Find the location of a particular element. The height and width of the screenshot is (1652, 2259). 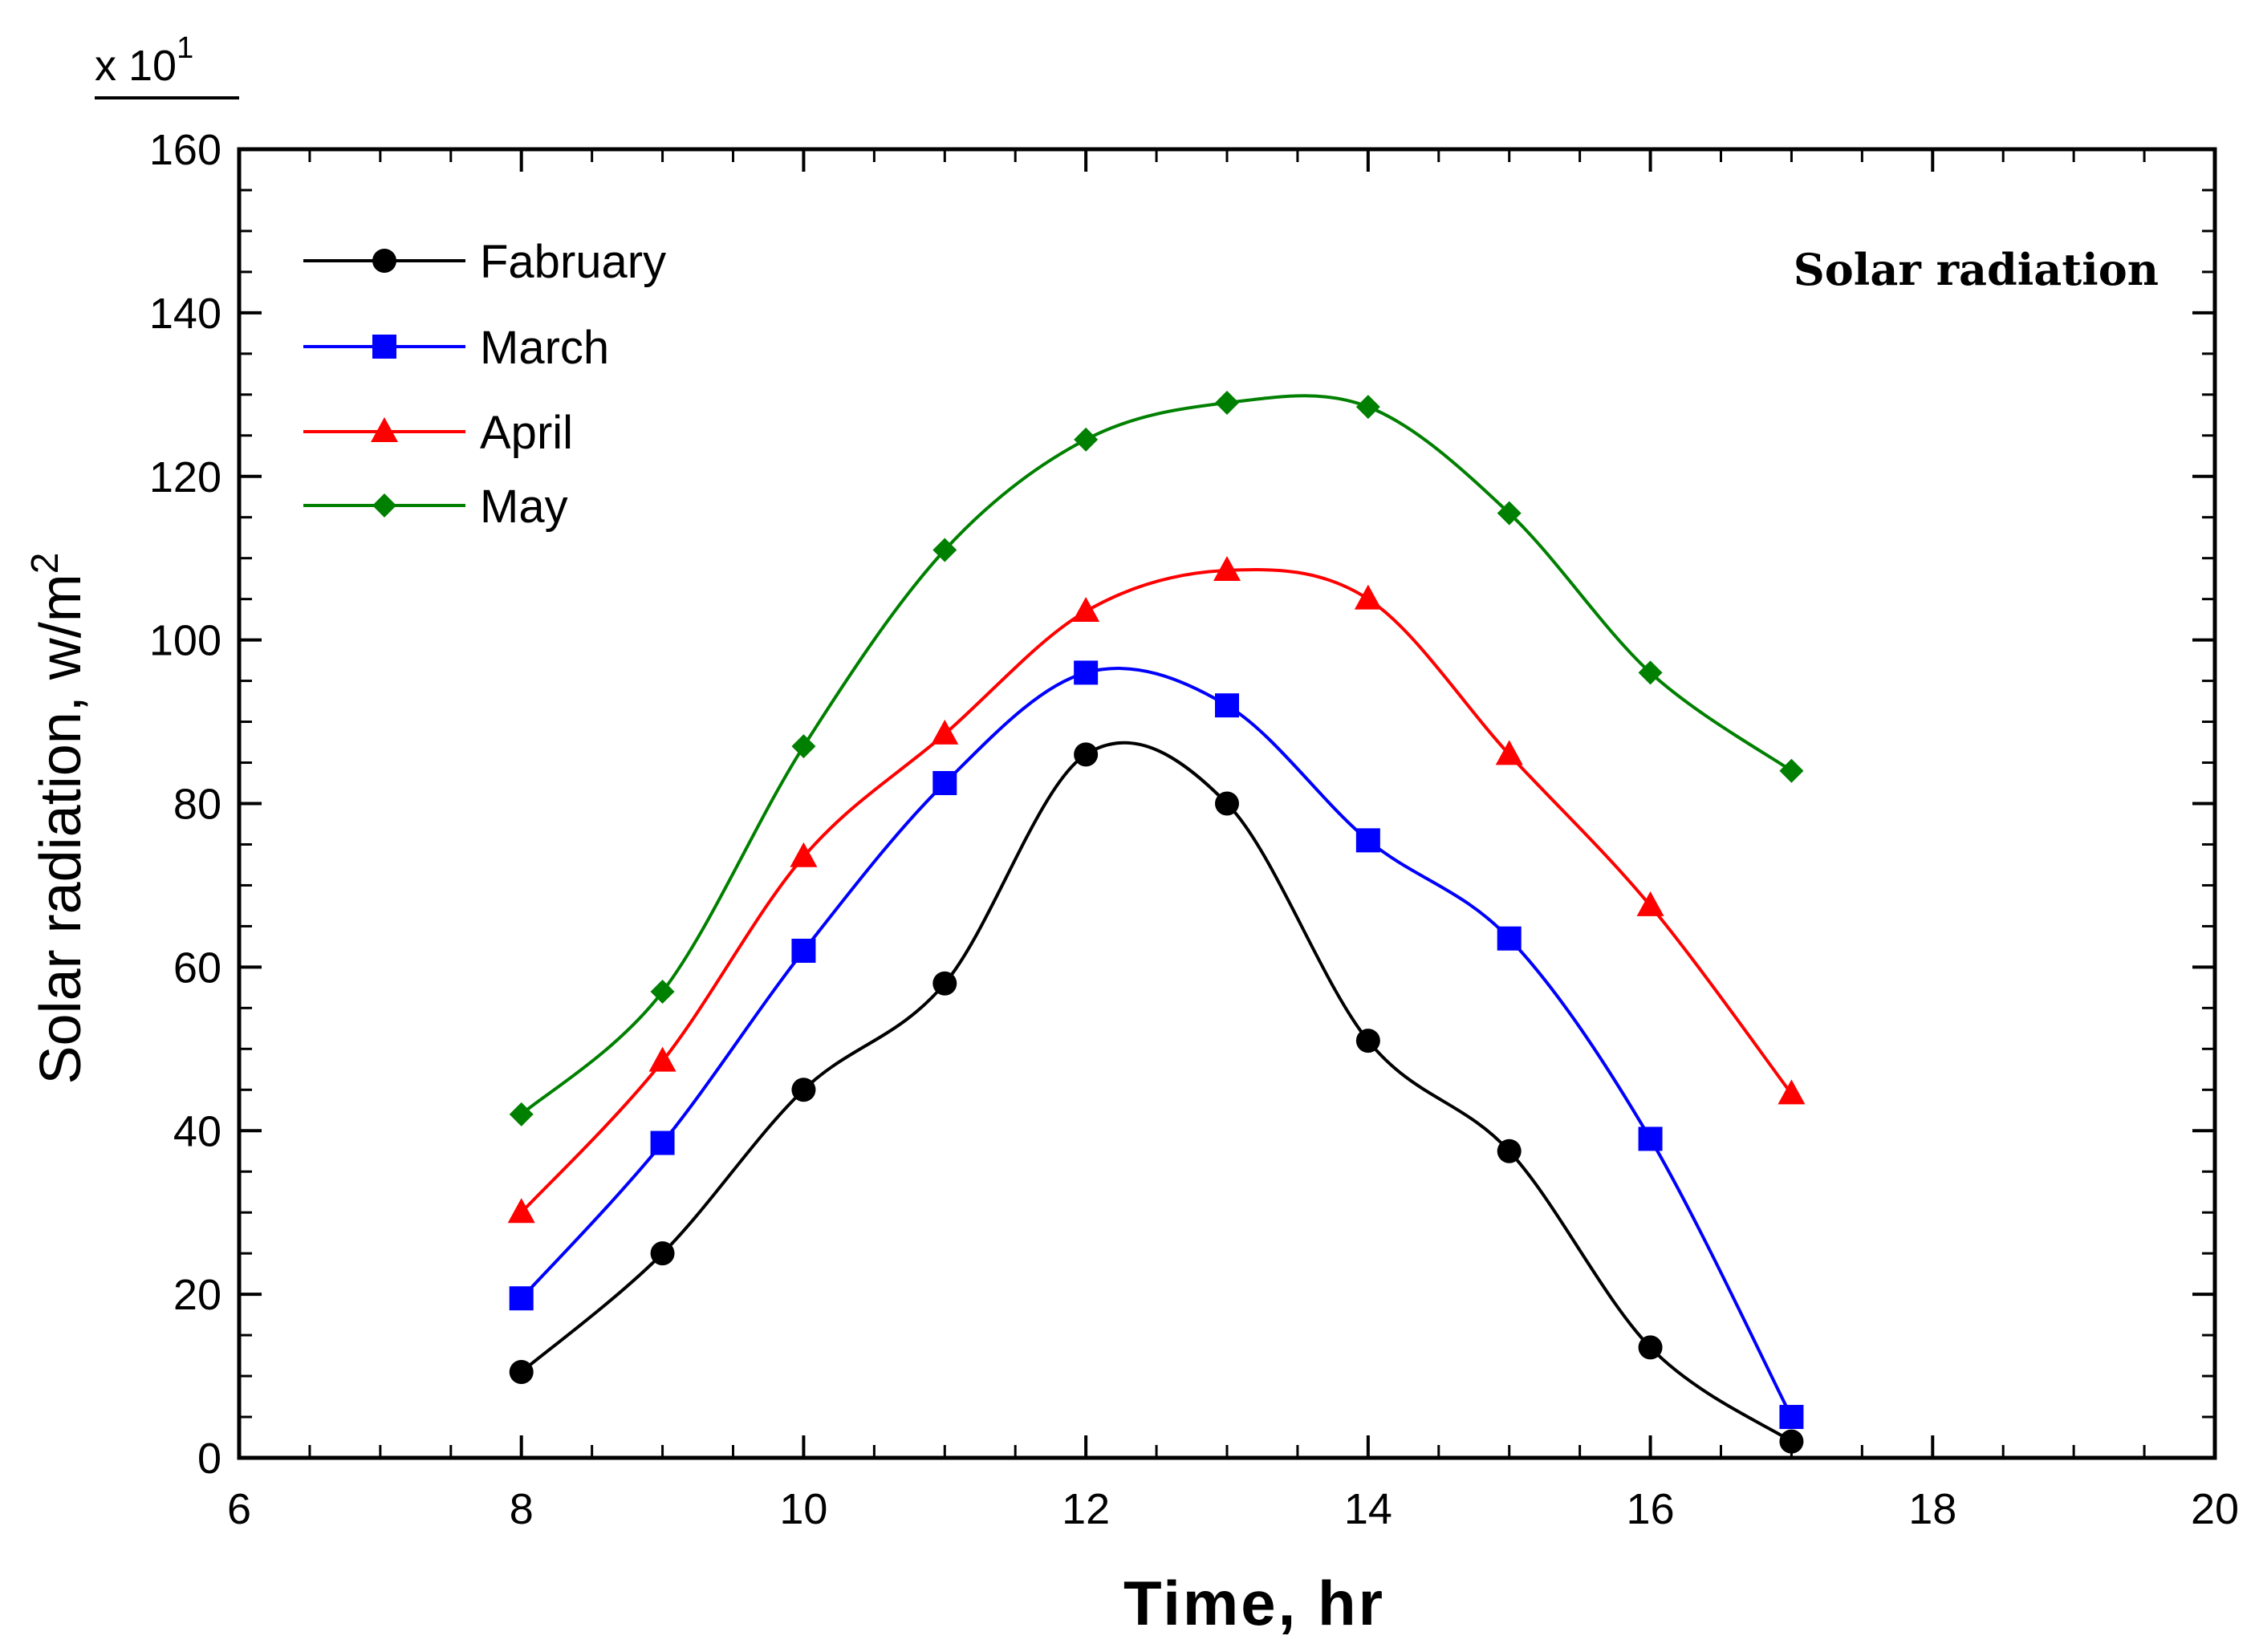

chart-annotation: Solar radiation is located at coordinates (1977, 269).